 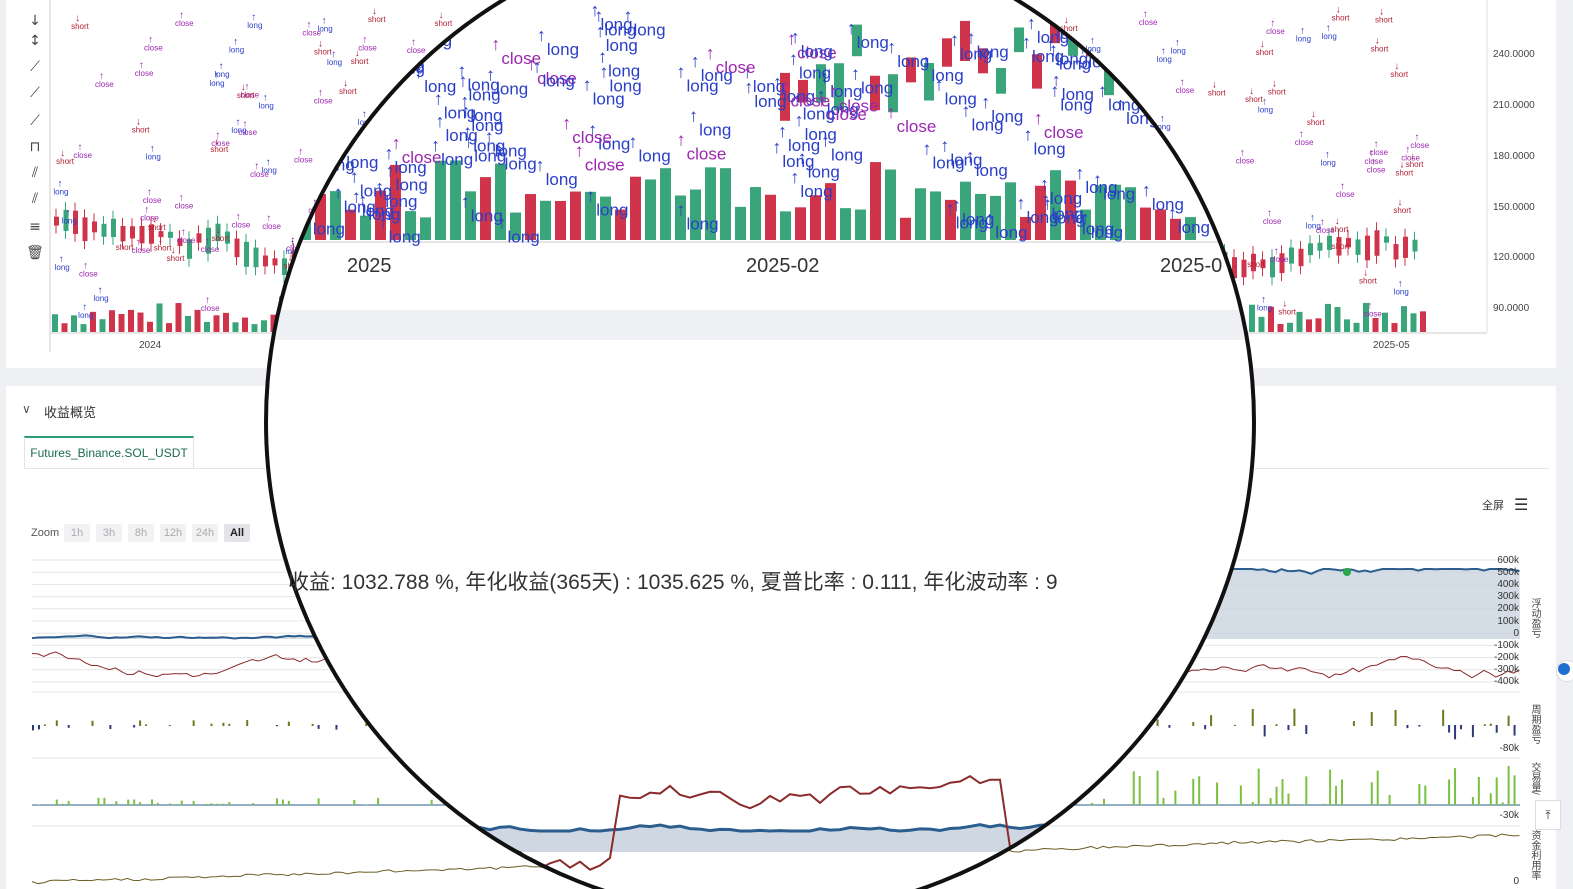 What do you see at coordinates (35, 21) in the screenshot?
I see `arrow-icon: ↓` at bounding box center [35, 21].